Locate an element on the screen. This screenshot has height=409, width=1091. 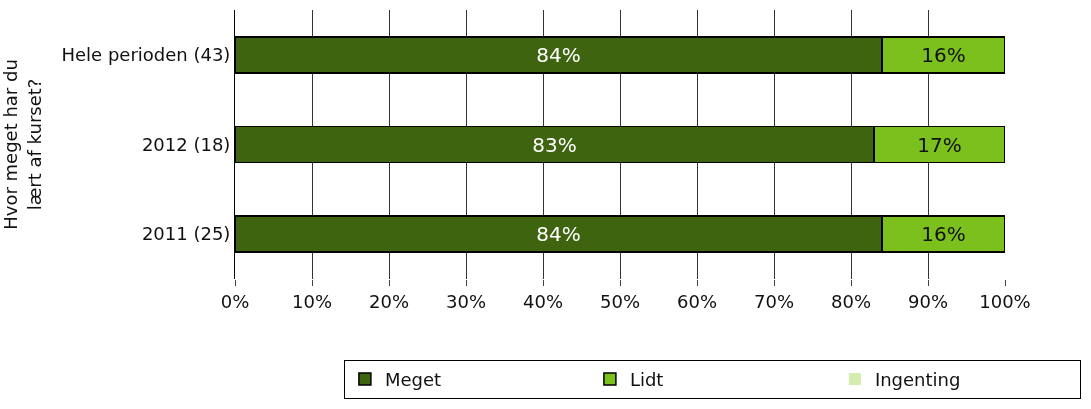
y-tick-label: 2012 (18) is located at coordinates (186, 144).